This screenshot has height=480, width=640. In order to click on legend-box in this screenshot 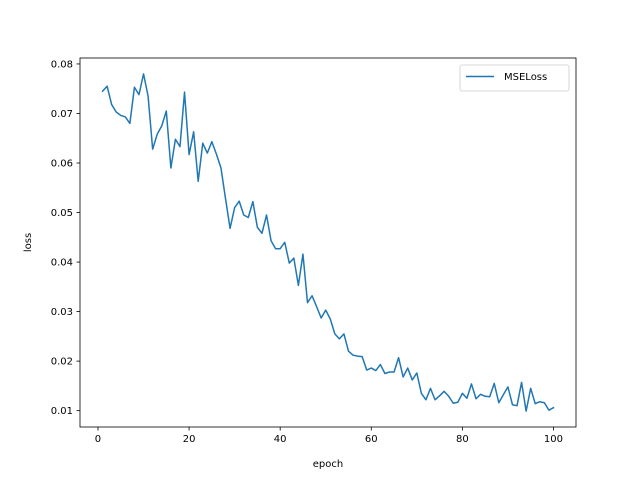, I will do `click(514, 78)`.